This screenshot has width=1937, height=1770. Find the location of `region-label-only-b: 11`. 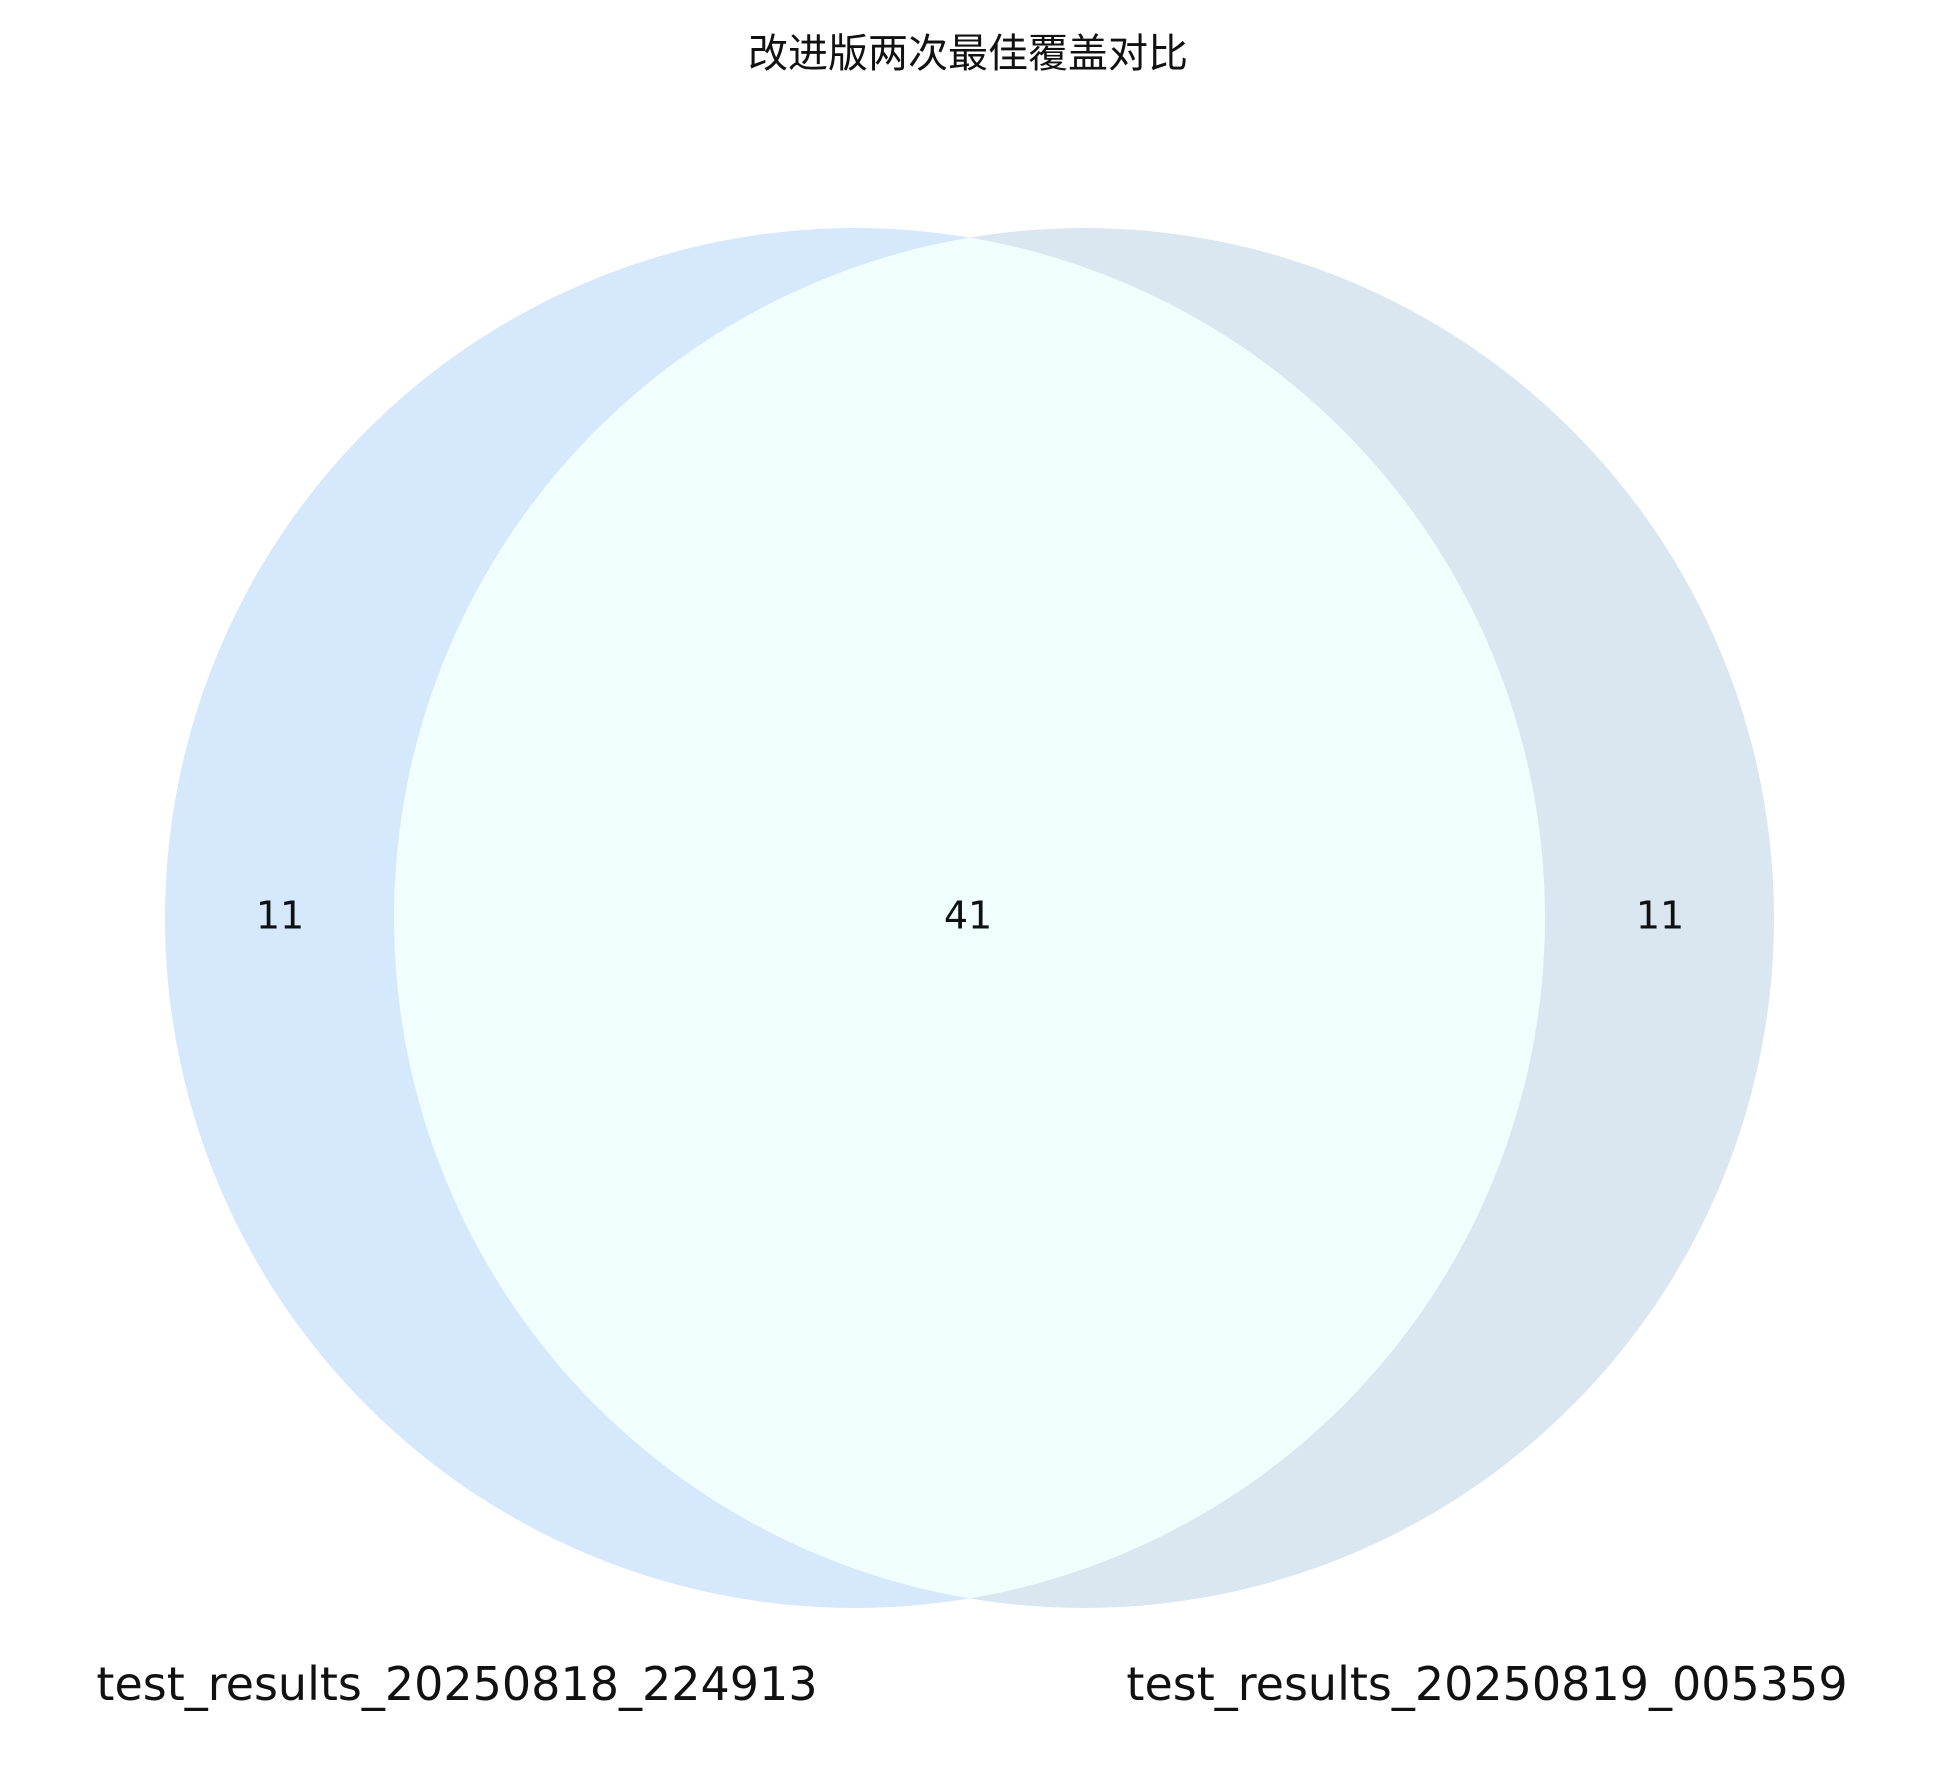

region-label-only-b: 11 is located at coordinates (1660, 916).